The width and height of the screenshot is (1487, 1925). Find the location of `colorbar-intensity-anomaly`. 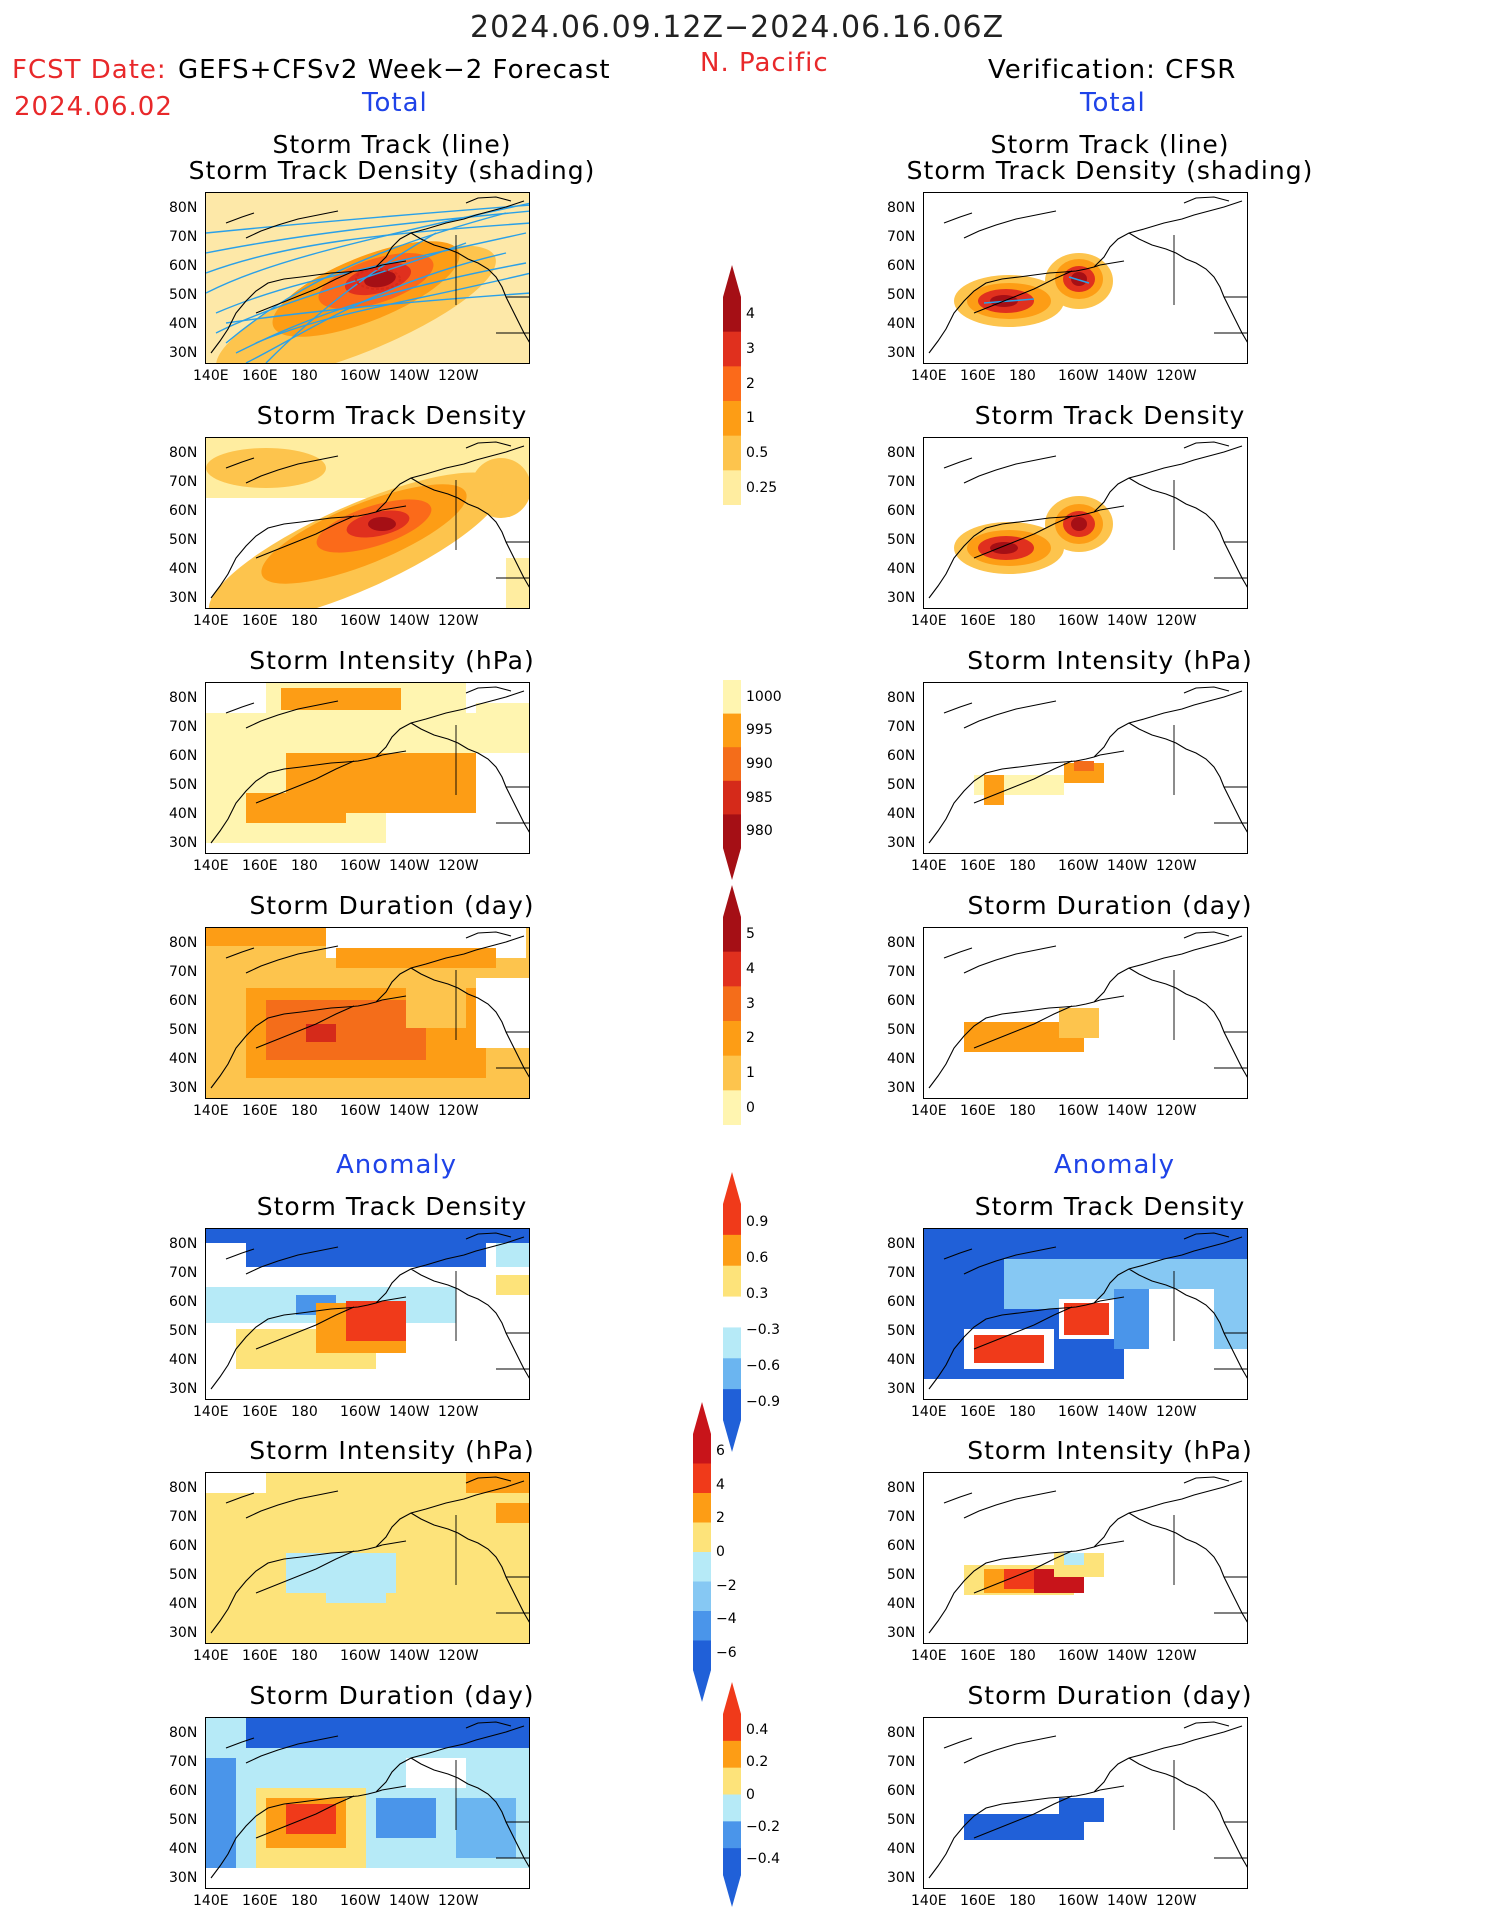

colorbar-intensity-anomaly is located at coordinates (702, 1552).